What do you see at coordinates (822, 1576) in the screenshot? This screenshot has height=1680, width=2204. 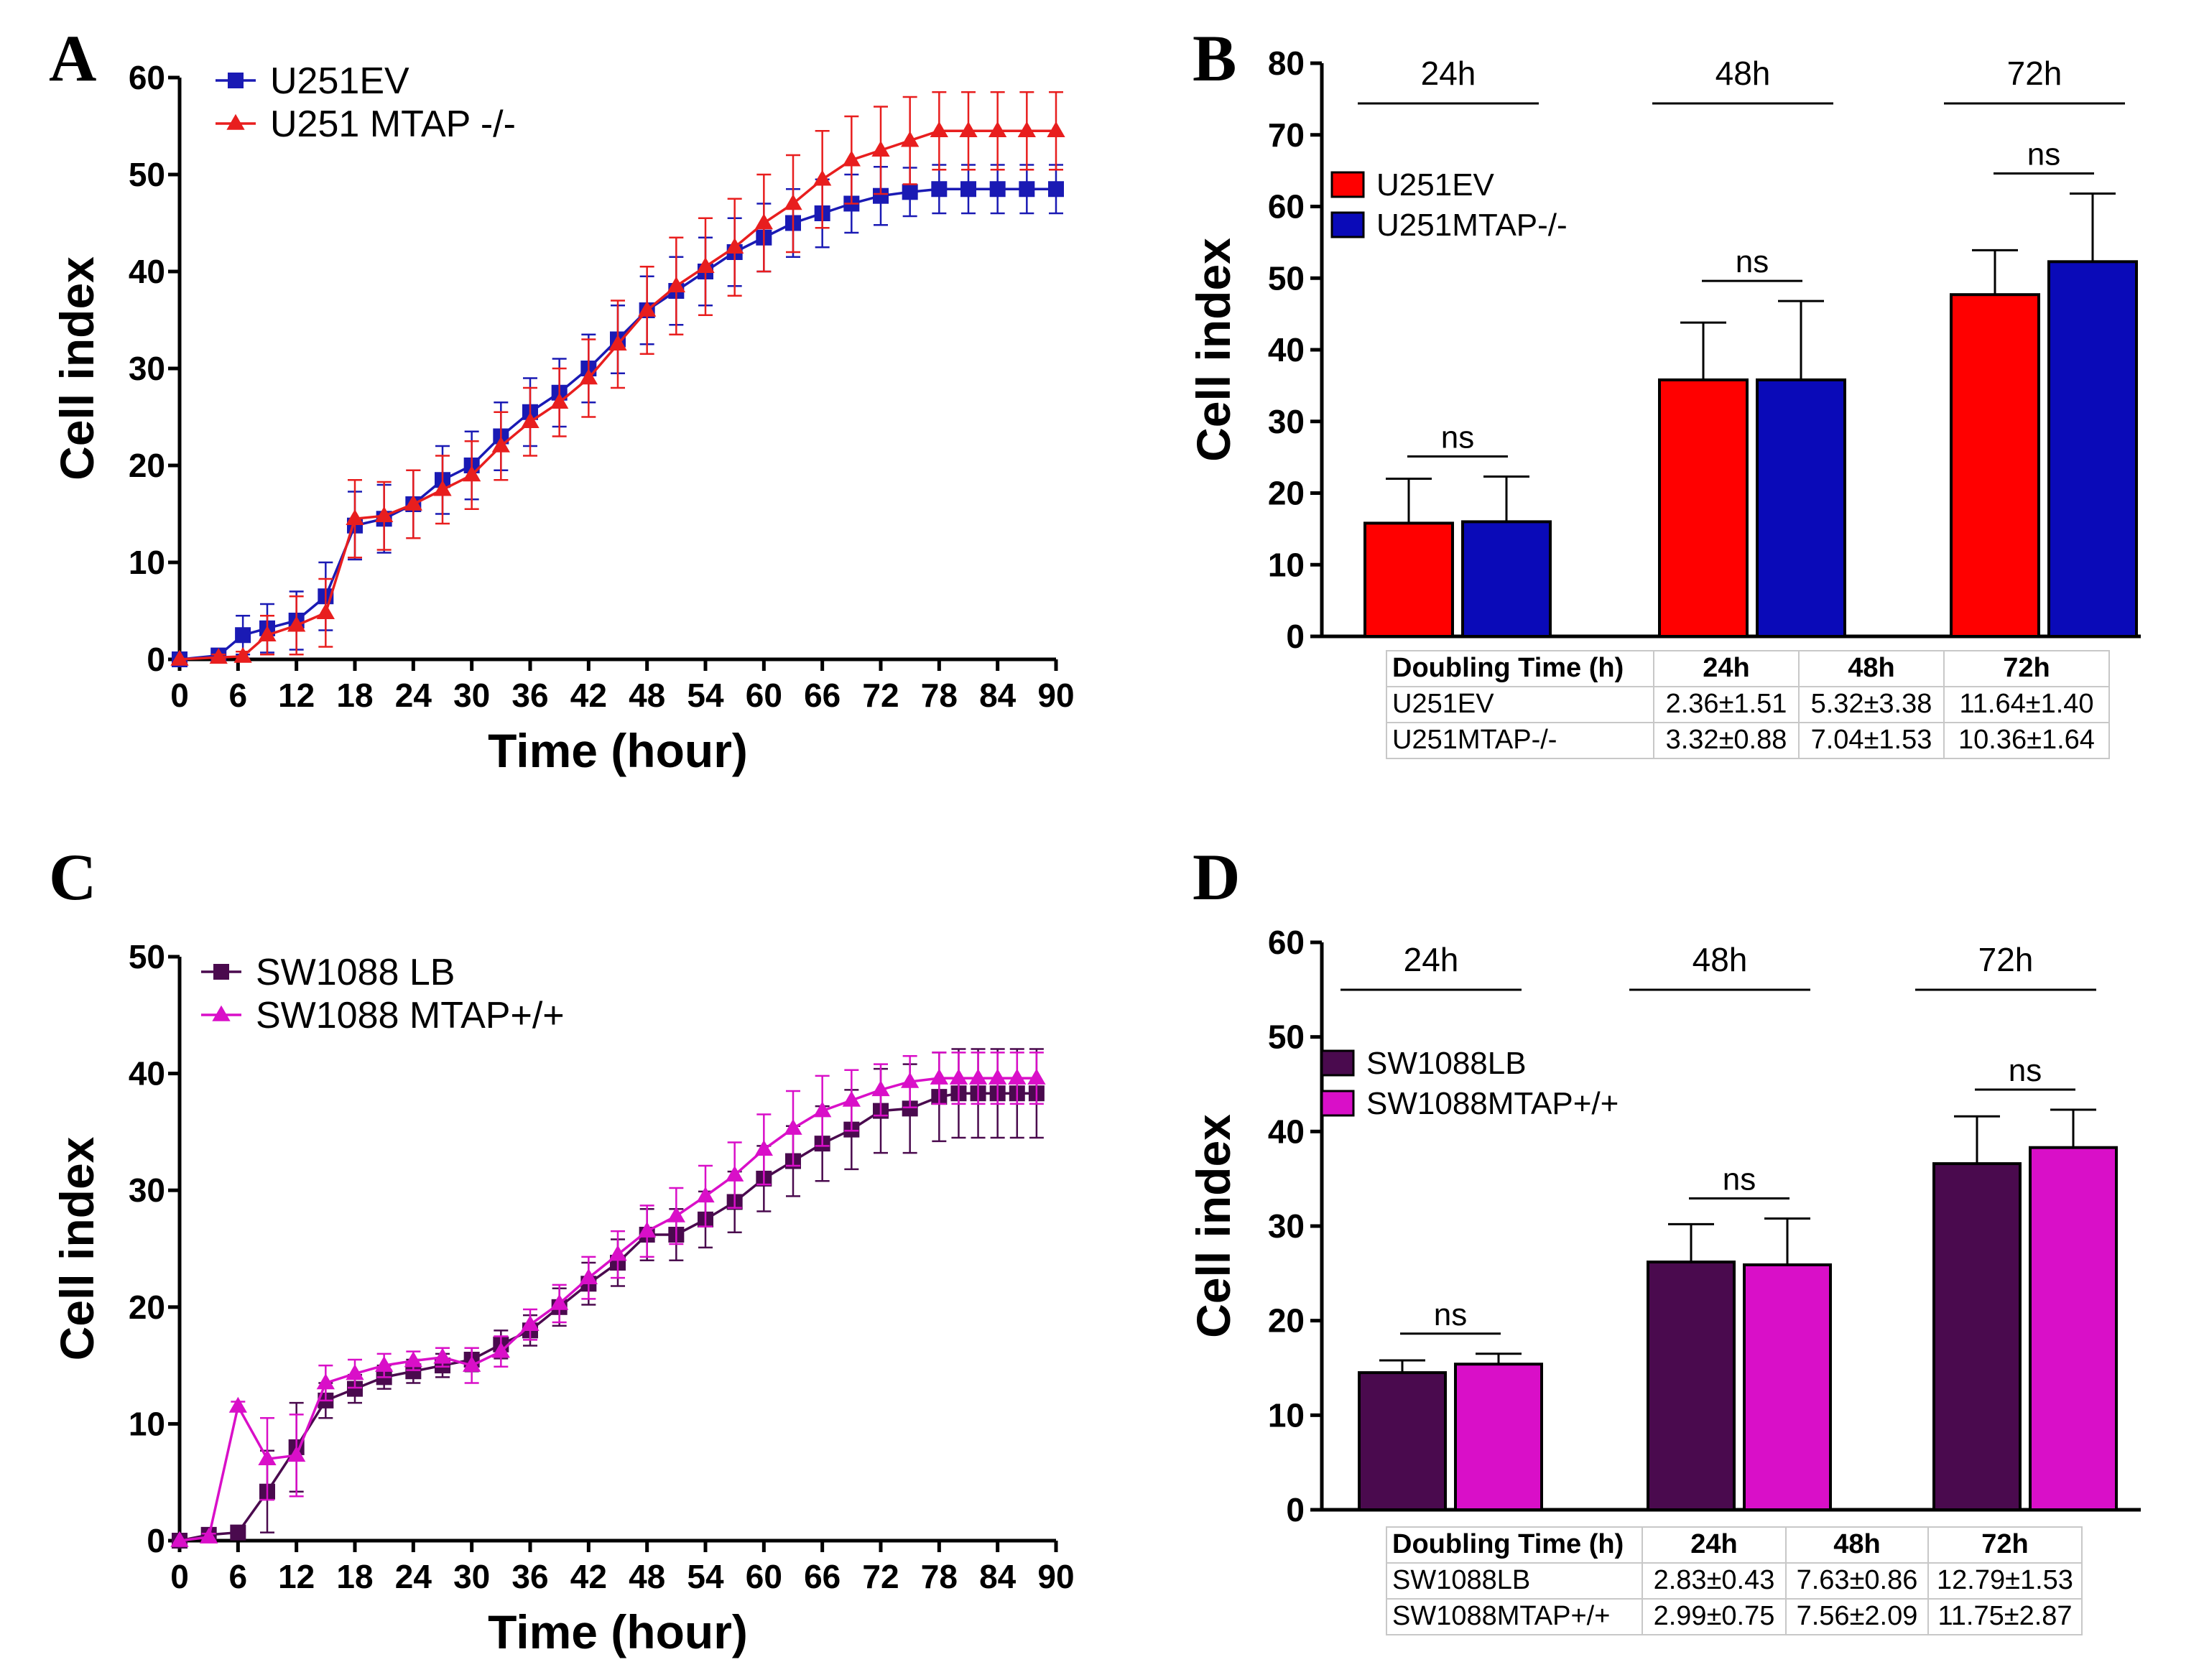 I see `x-tick-label: 66` at bounding box center [822, 1576].